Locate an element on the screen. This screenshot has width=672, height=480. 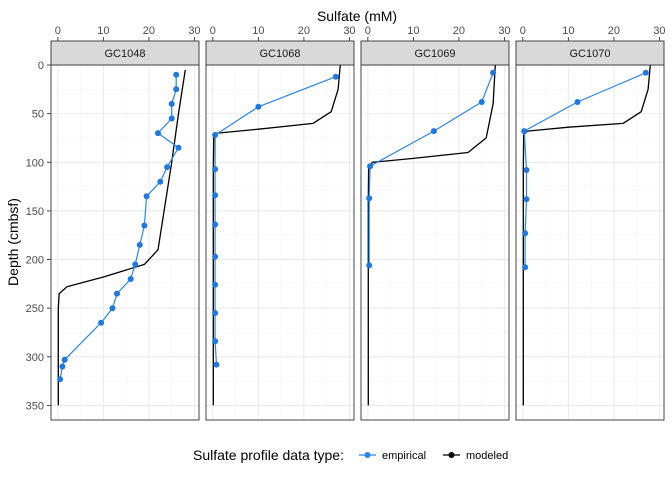
y-axis-title: Depth (cmbsf) is located at coordinates (13, 242).